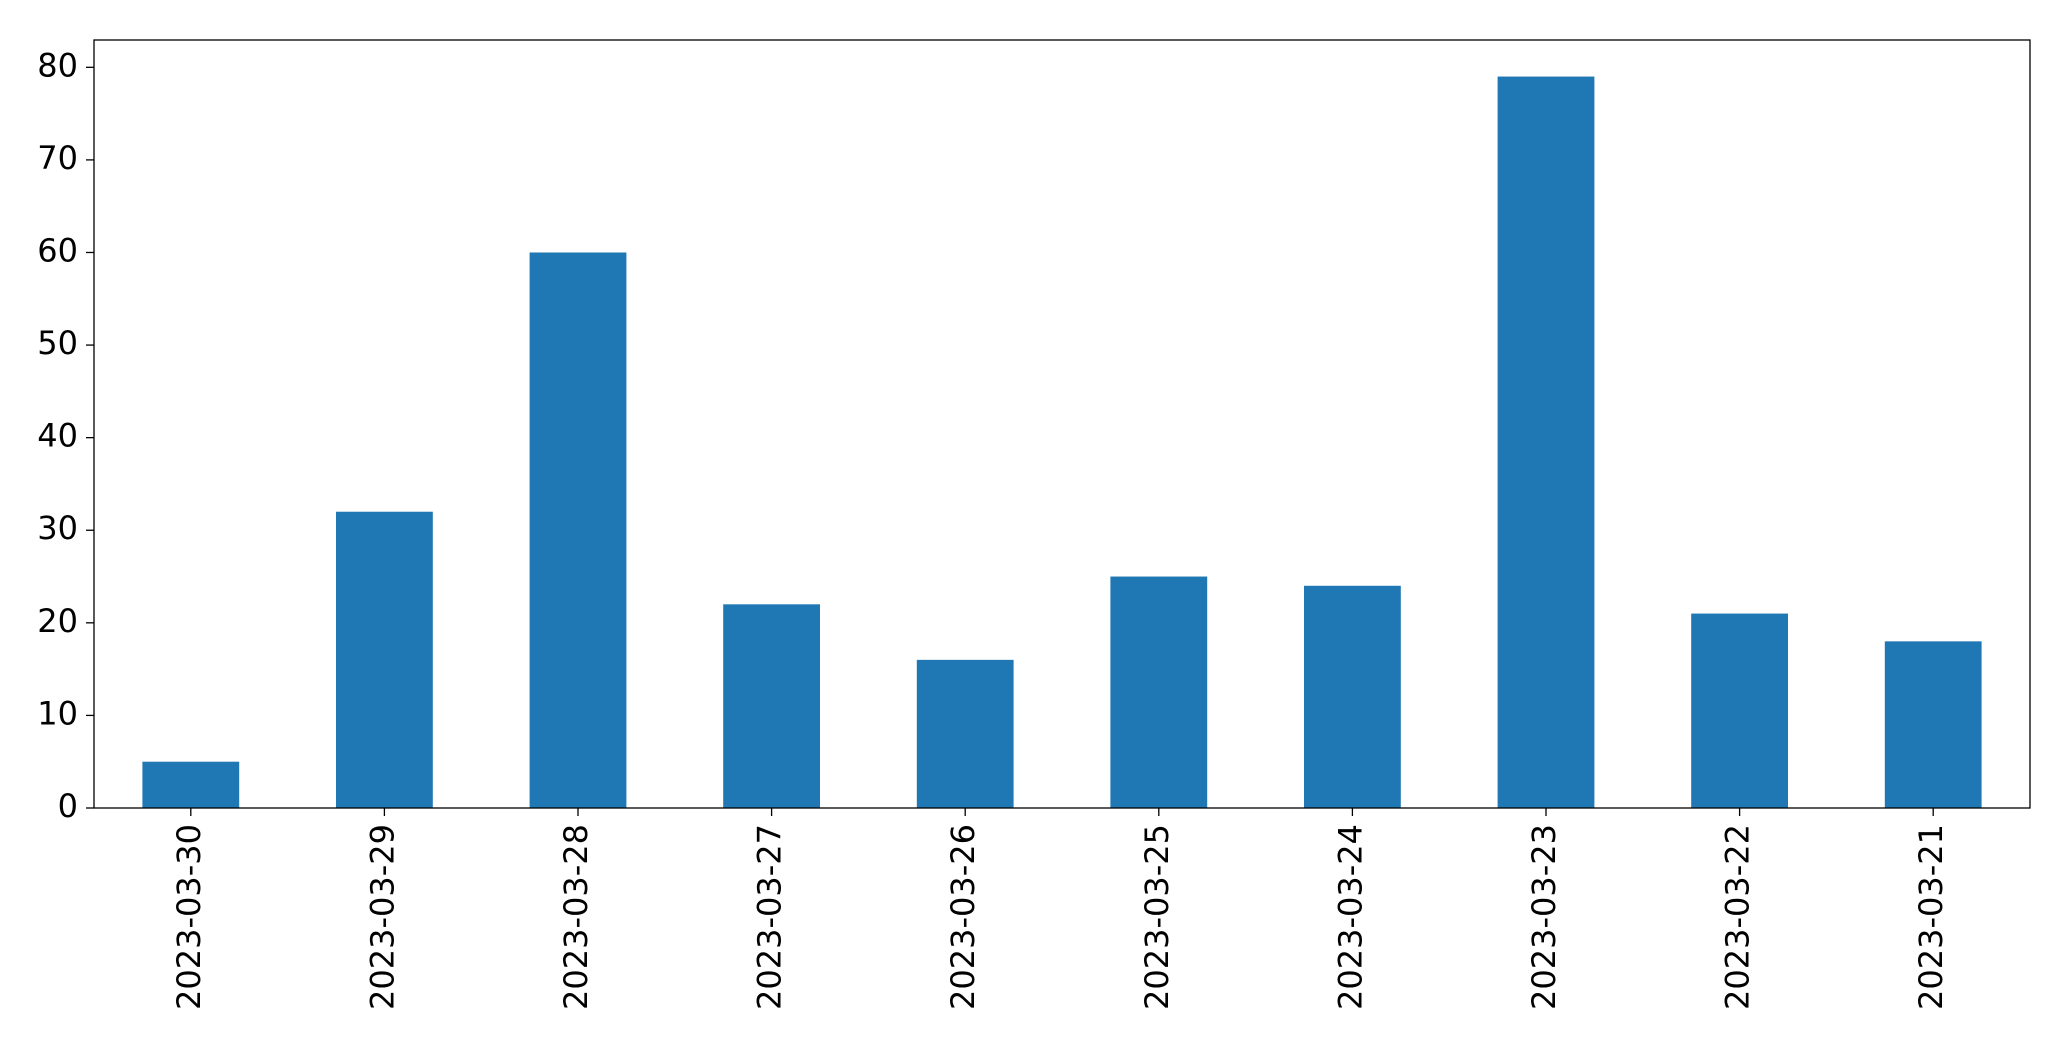 This screenshot has height=1061, width=2071. Describe the element at coordinates (1931, 917) in the screenshot. I see `x-tick-label: 2023-03-21` at that location.